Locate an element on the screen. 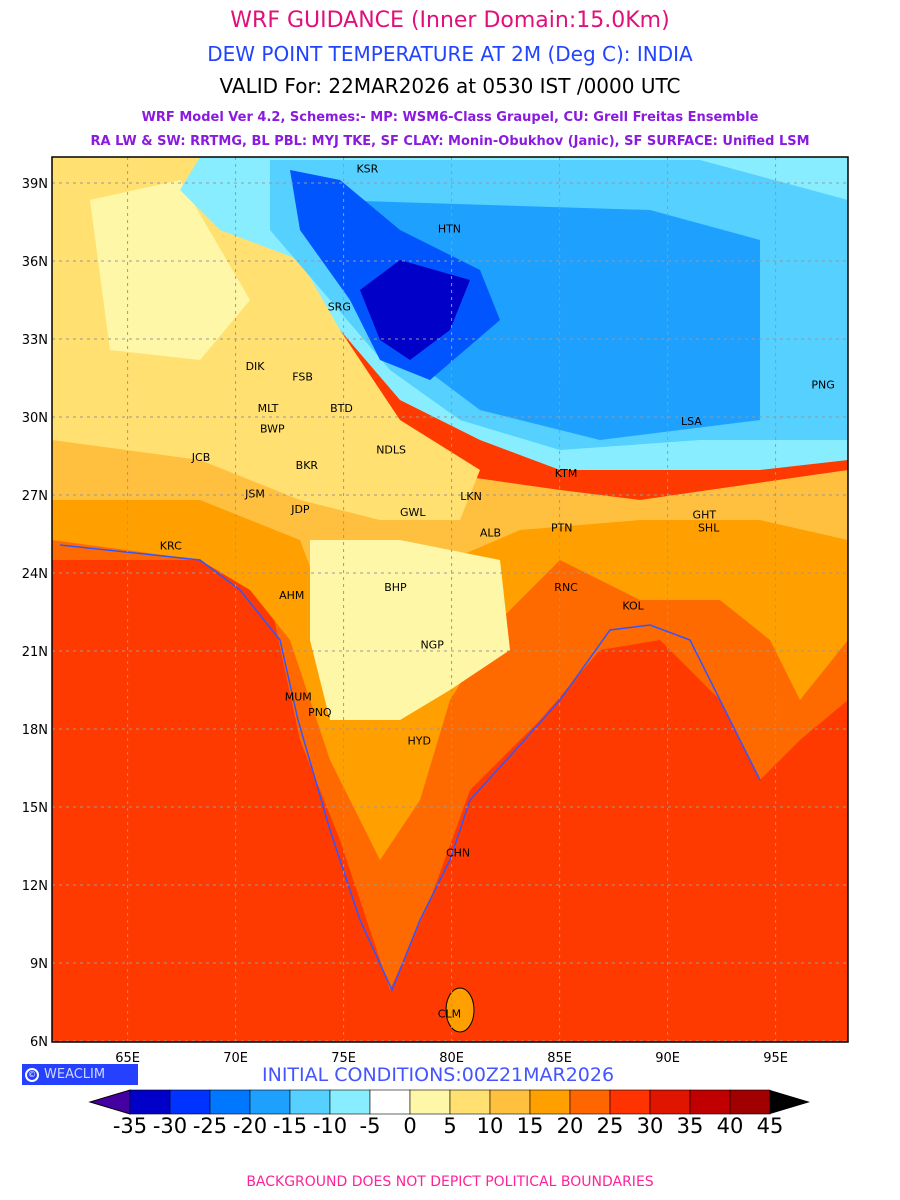 This screenshot has height=1200, width=900. station-label: BTD is located at coordinates (341, 408).